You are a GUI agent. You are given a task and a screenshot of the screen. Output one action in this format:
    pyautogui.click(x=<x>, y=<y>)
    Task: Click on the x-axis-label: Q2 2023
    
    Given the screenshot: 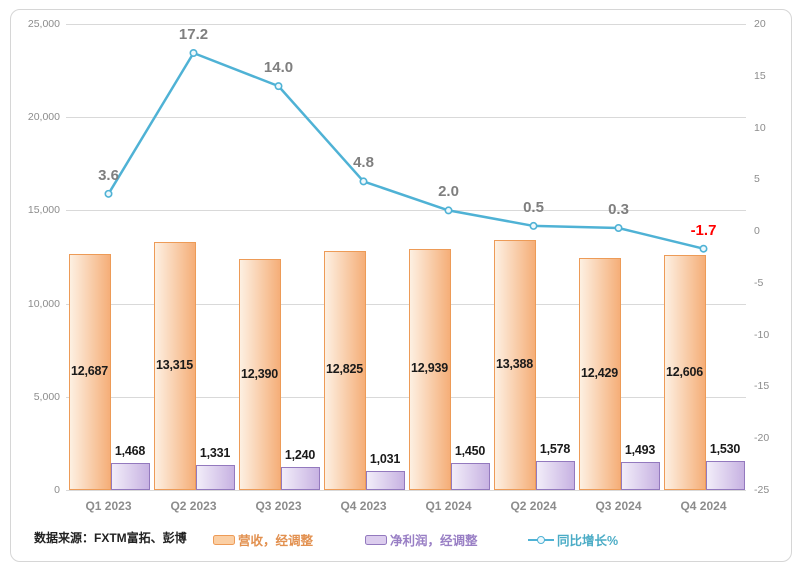 What is the action you would take?
    pyautogui.click(x=193, y=506)
    